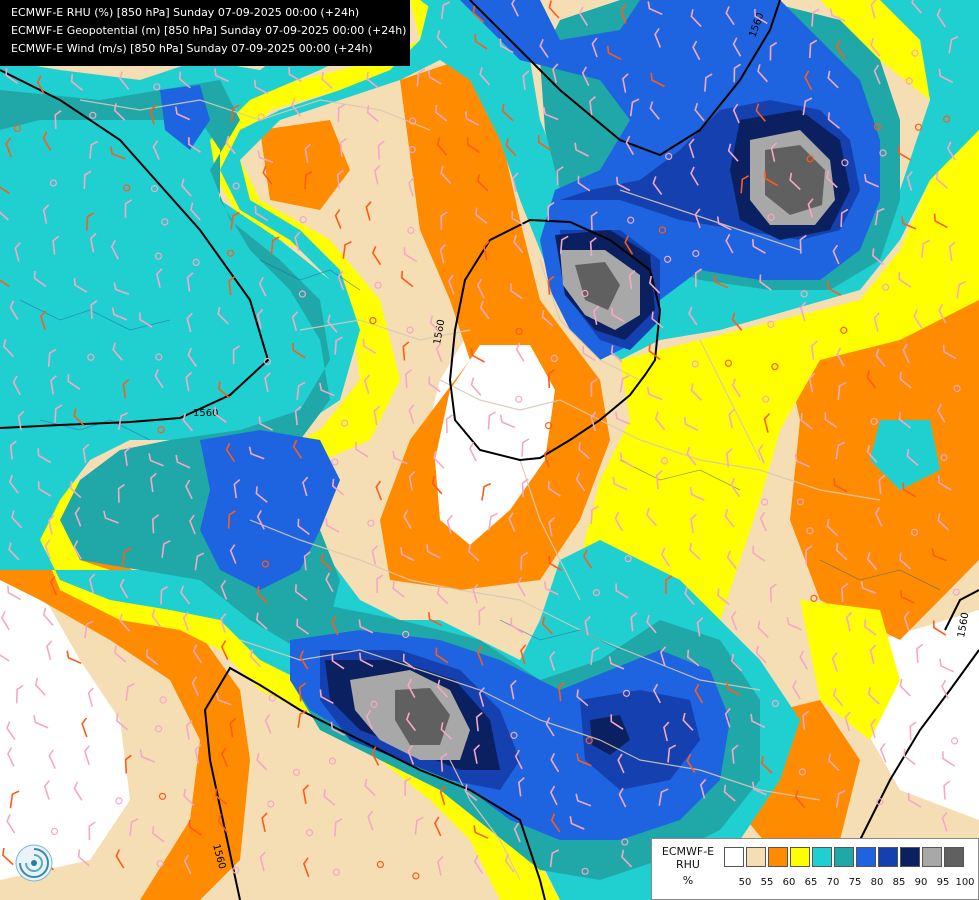 Image resolution: width=979 pixels, height=900 pixels. What do you see at coordinates (921, 882) in the screenshot?
I see `legend-tick-label: 90` at bounding box center [921, 882].